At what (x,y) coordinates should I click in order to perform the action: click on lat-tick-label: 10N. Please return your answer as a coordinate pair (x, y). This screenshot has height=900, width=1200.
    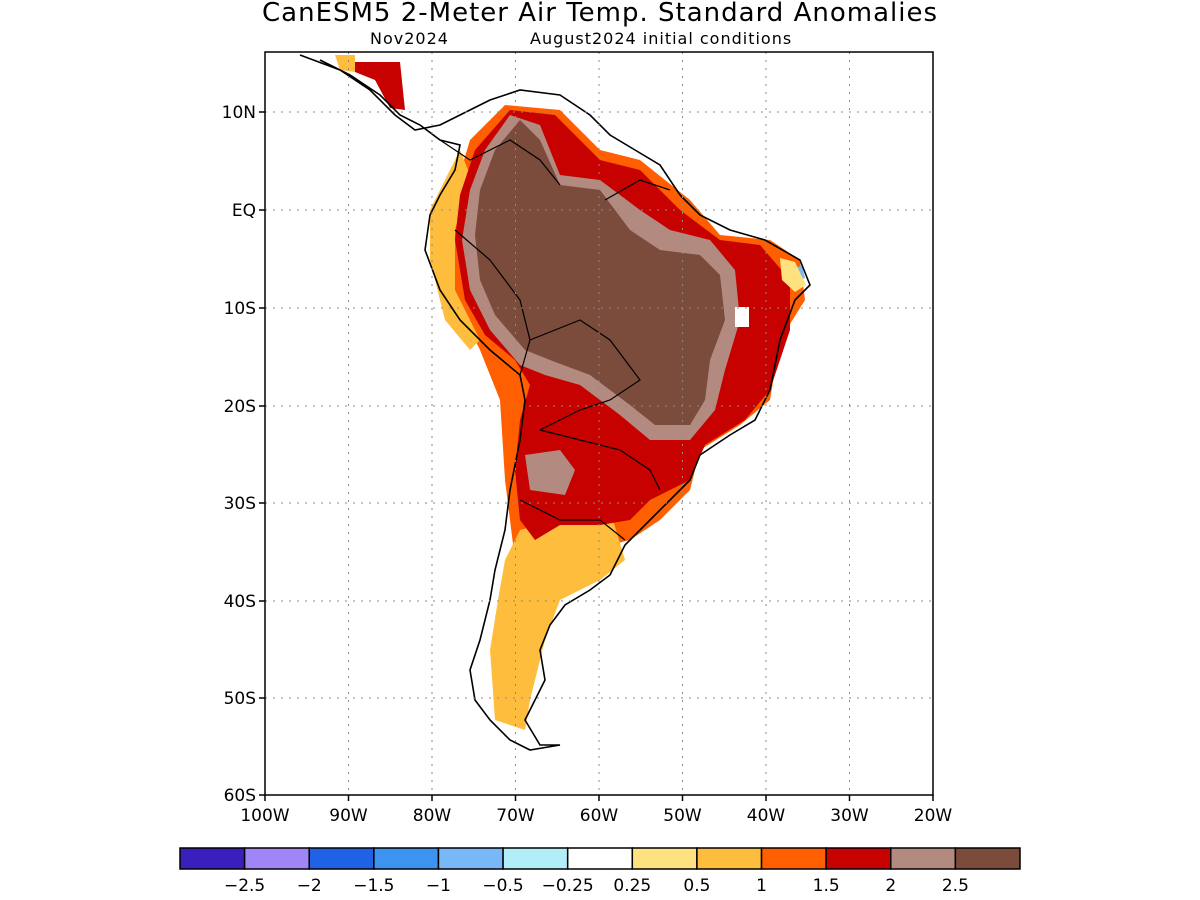
    Looking at the image, I should click on (239, 113).